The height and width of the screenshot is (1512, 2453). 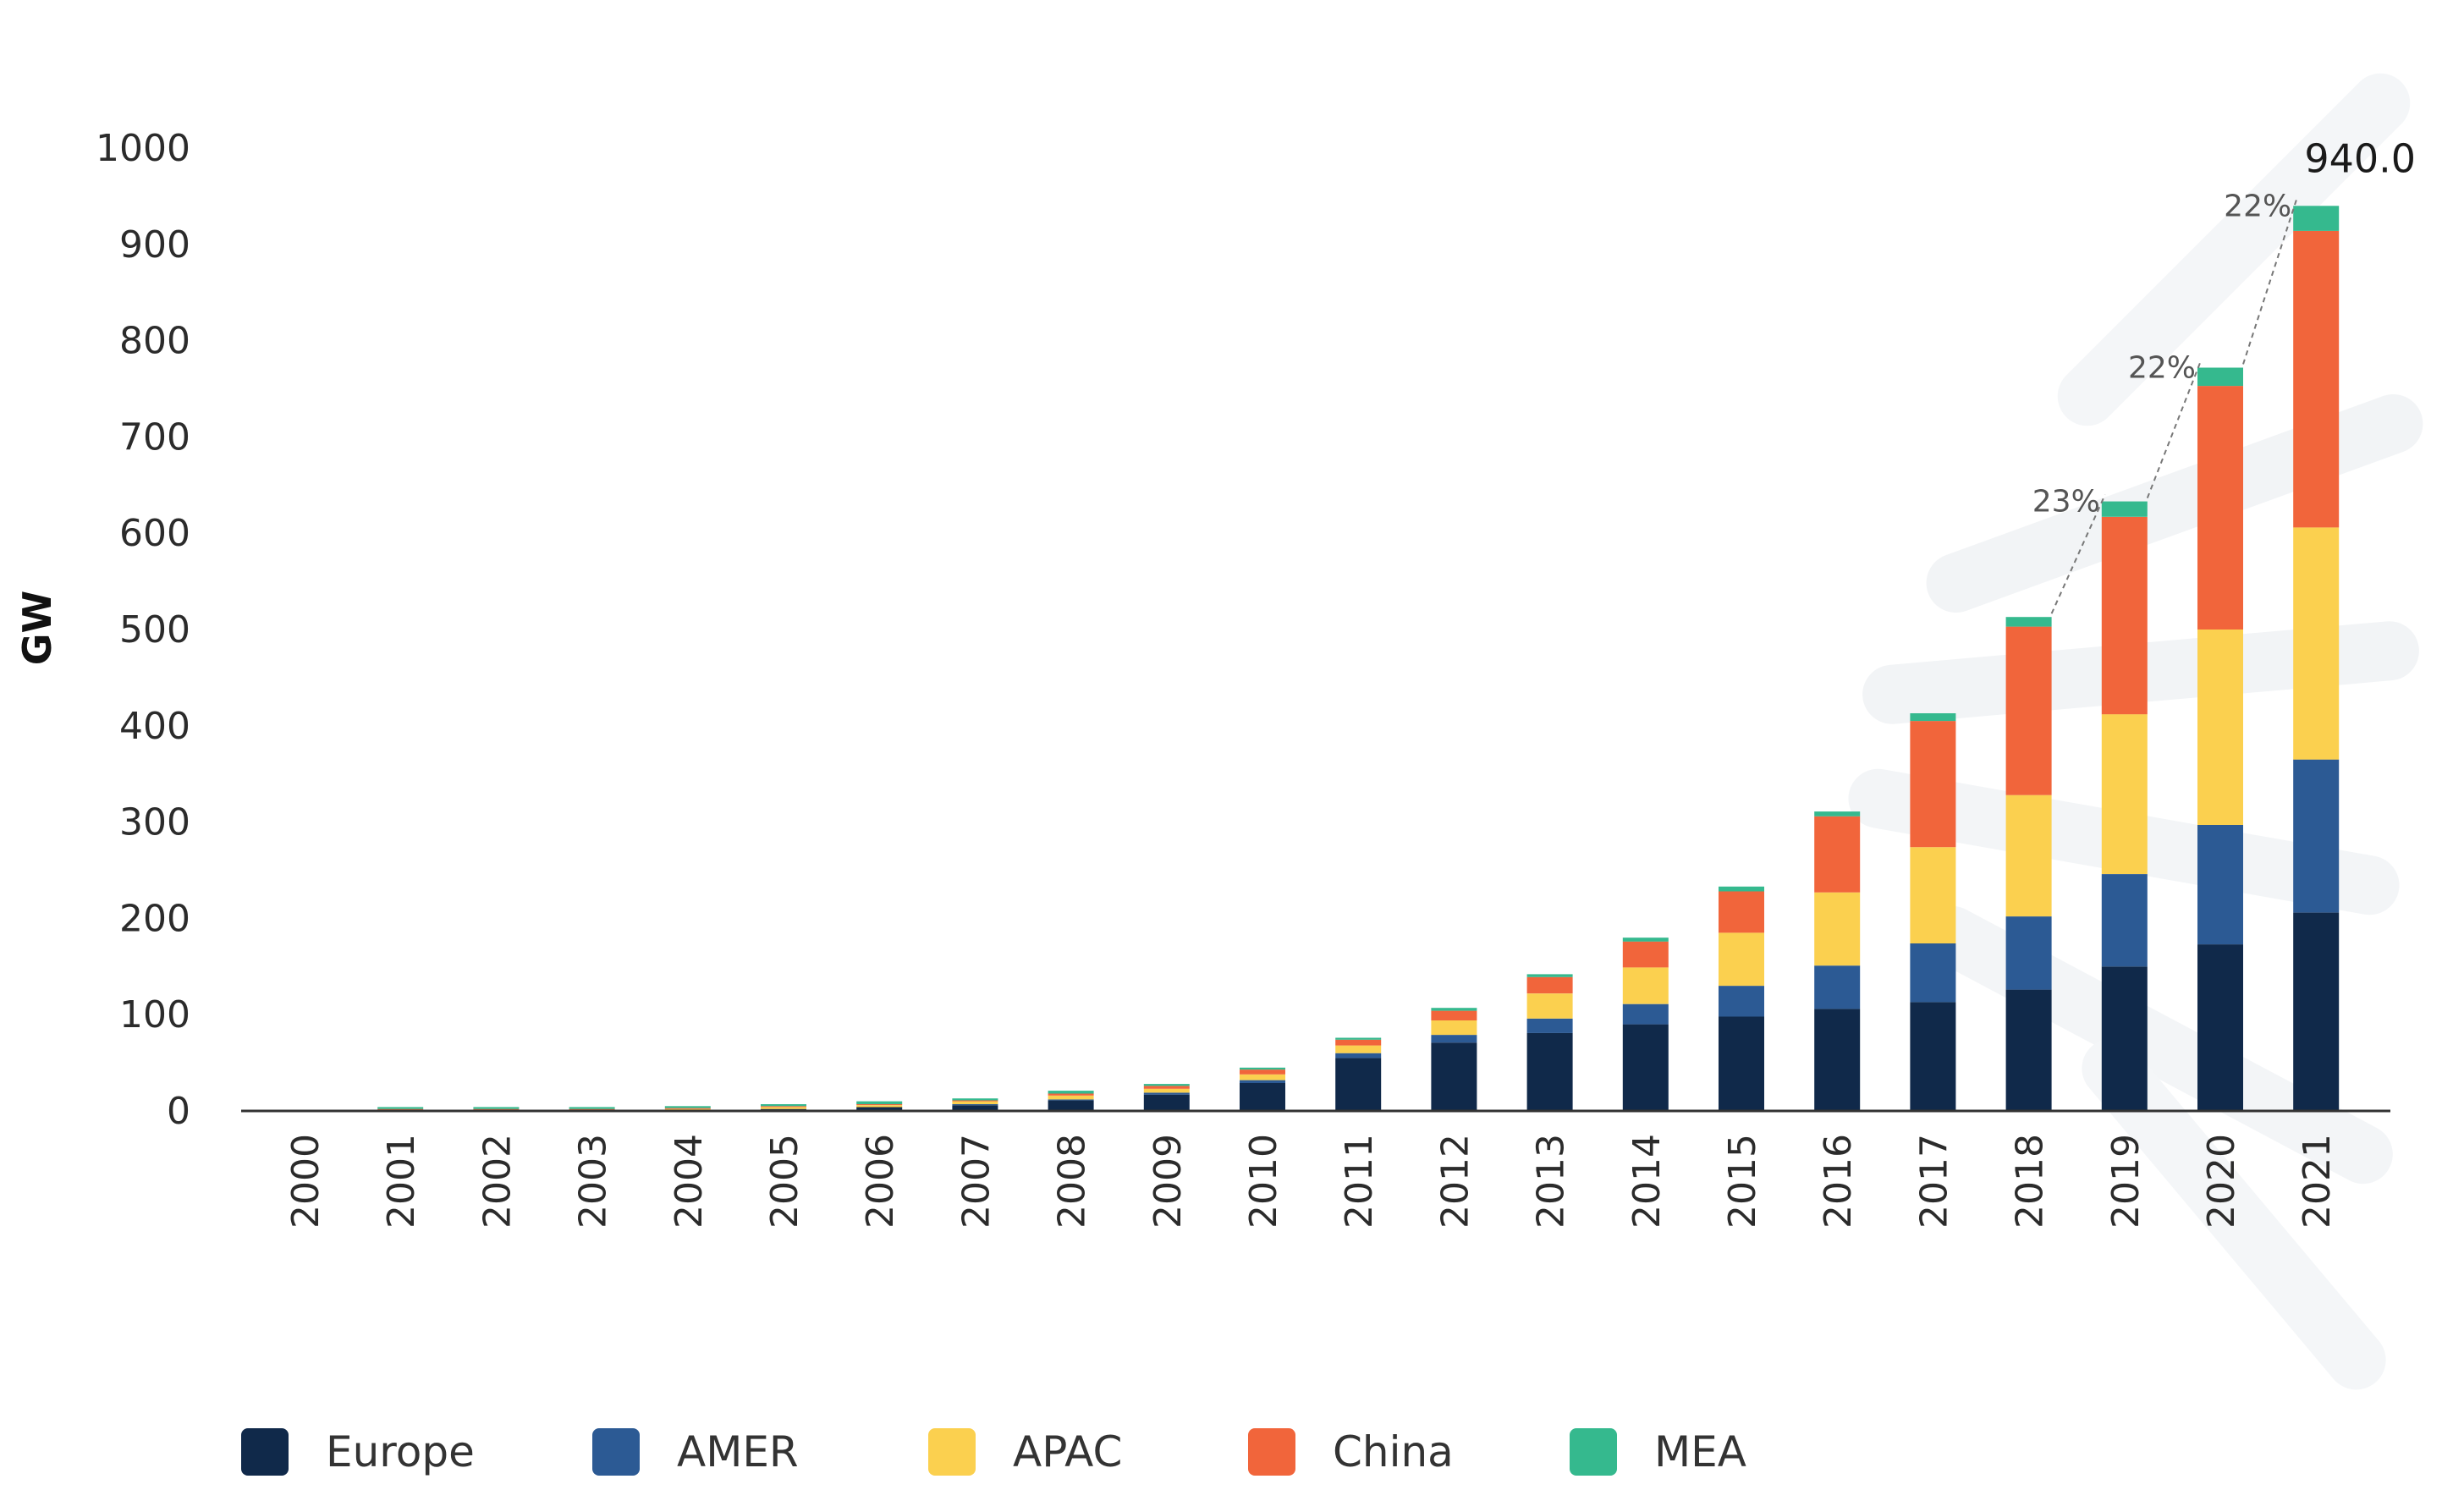 What do you see at coordinates (1933, 1056) in the screenshot?
I see `bar-europe-2017` at bounding box center [1933, 1056].